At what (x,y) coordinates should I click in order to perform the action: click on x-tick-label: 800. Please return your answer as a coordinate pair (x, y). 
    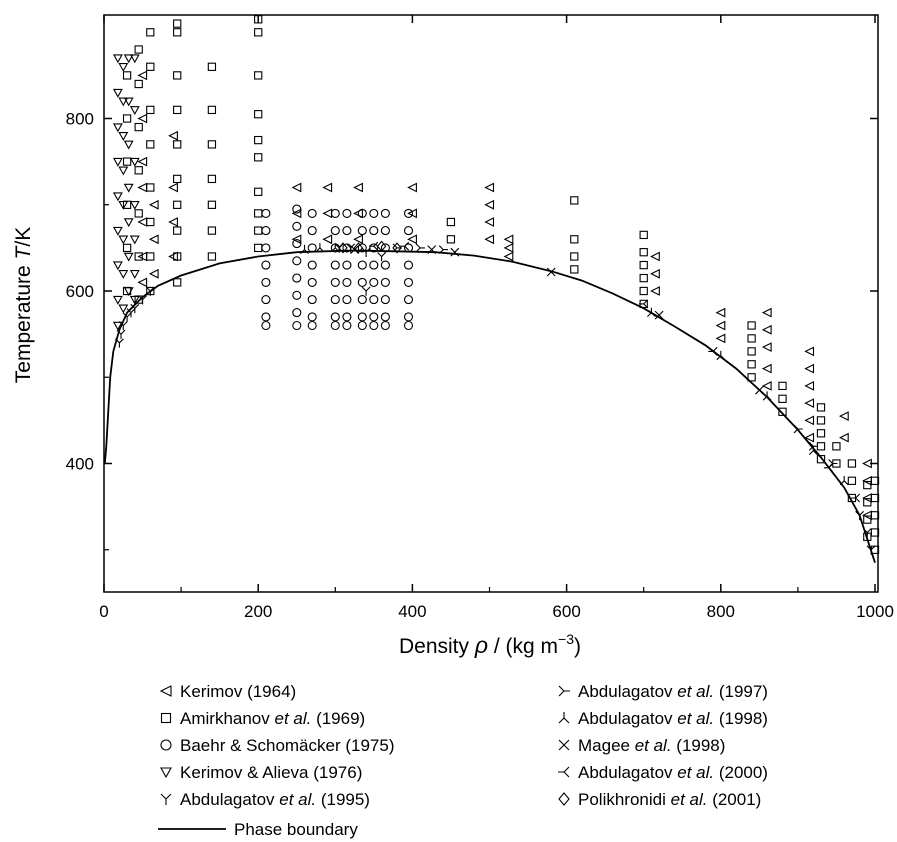
    Looking at the image, I should click on (721, 611).